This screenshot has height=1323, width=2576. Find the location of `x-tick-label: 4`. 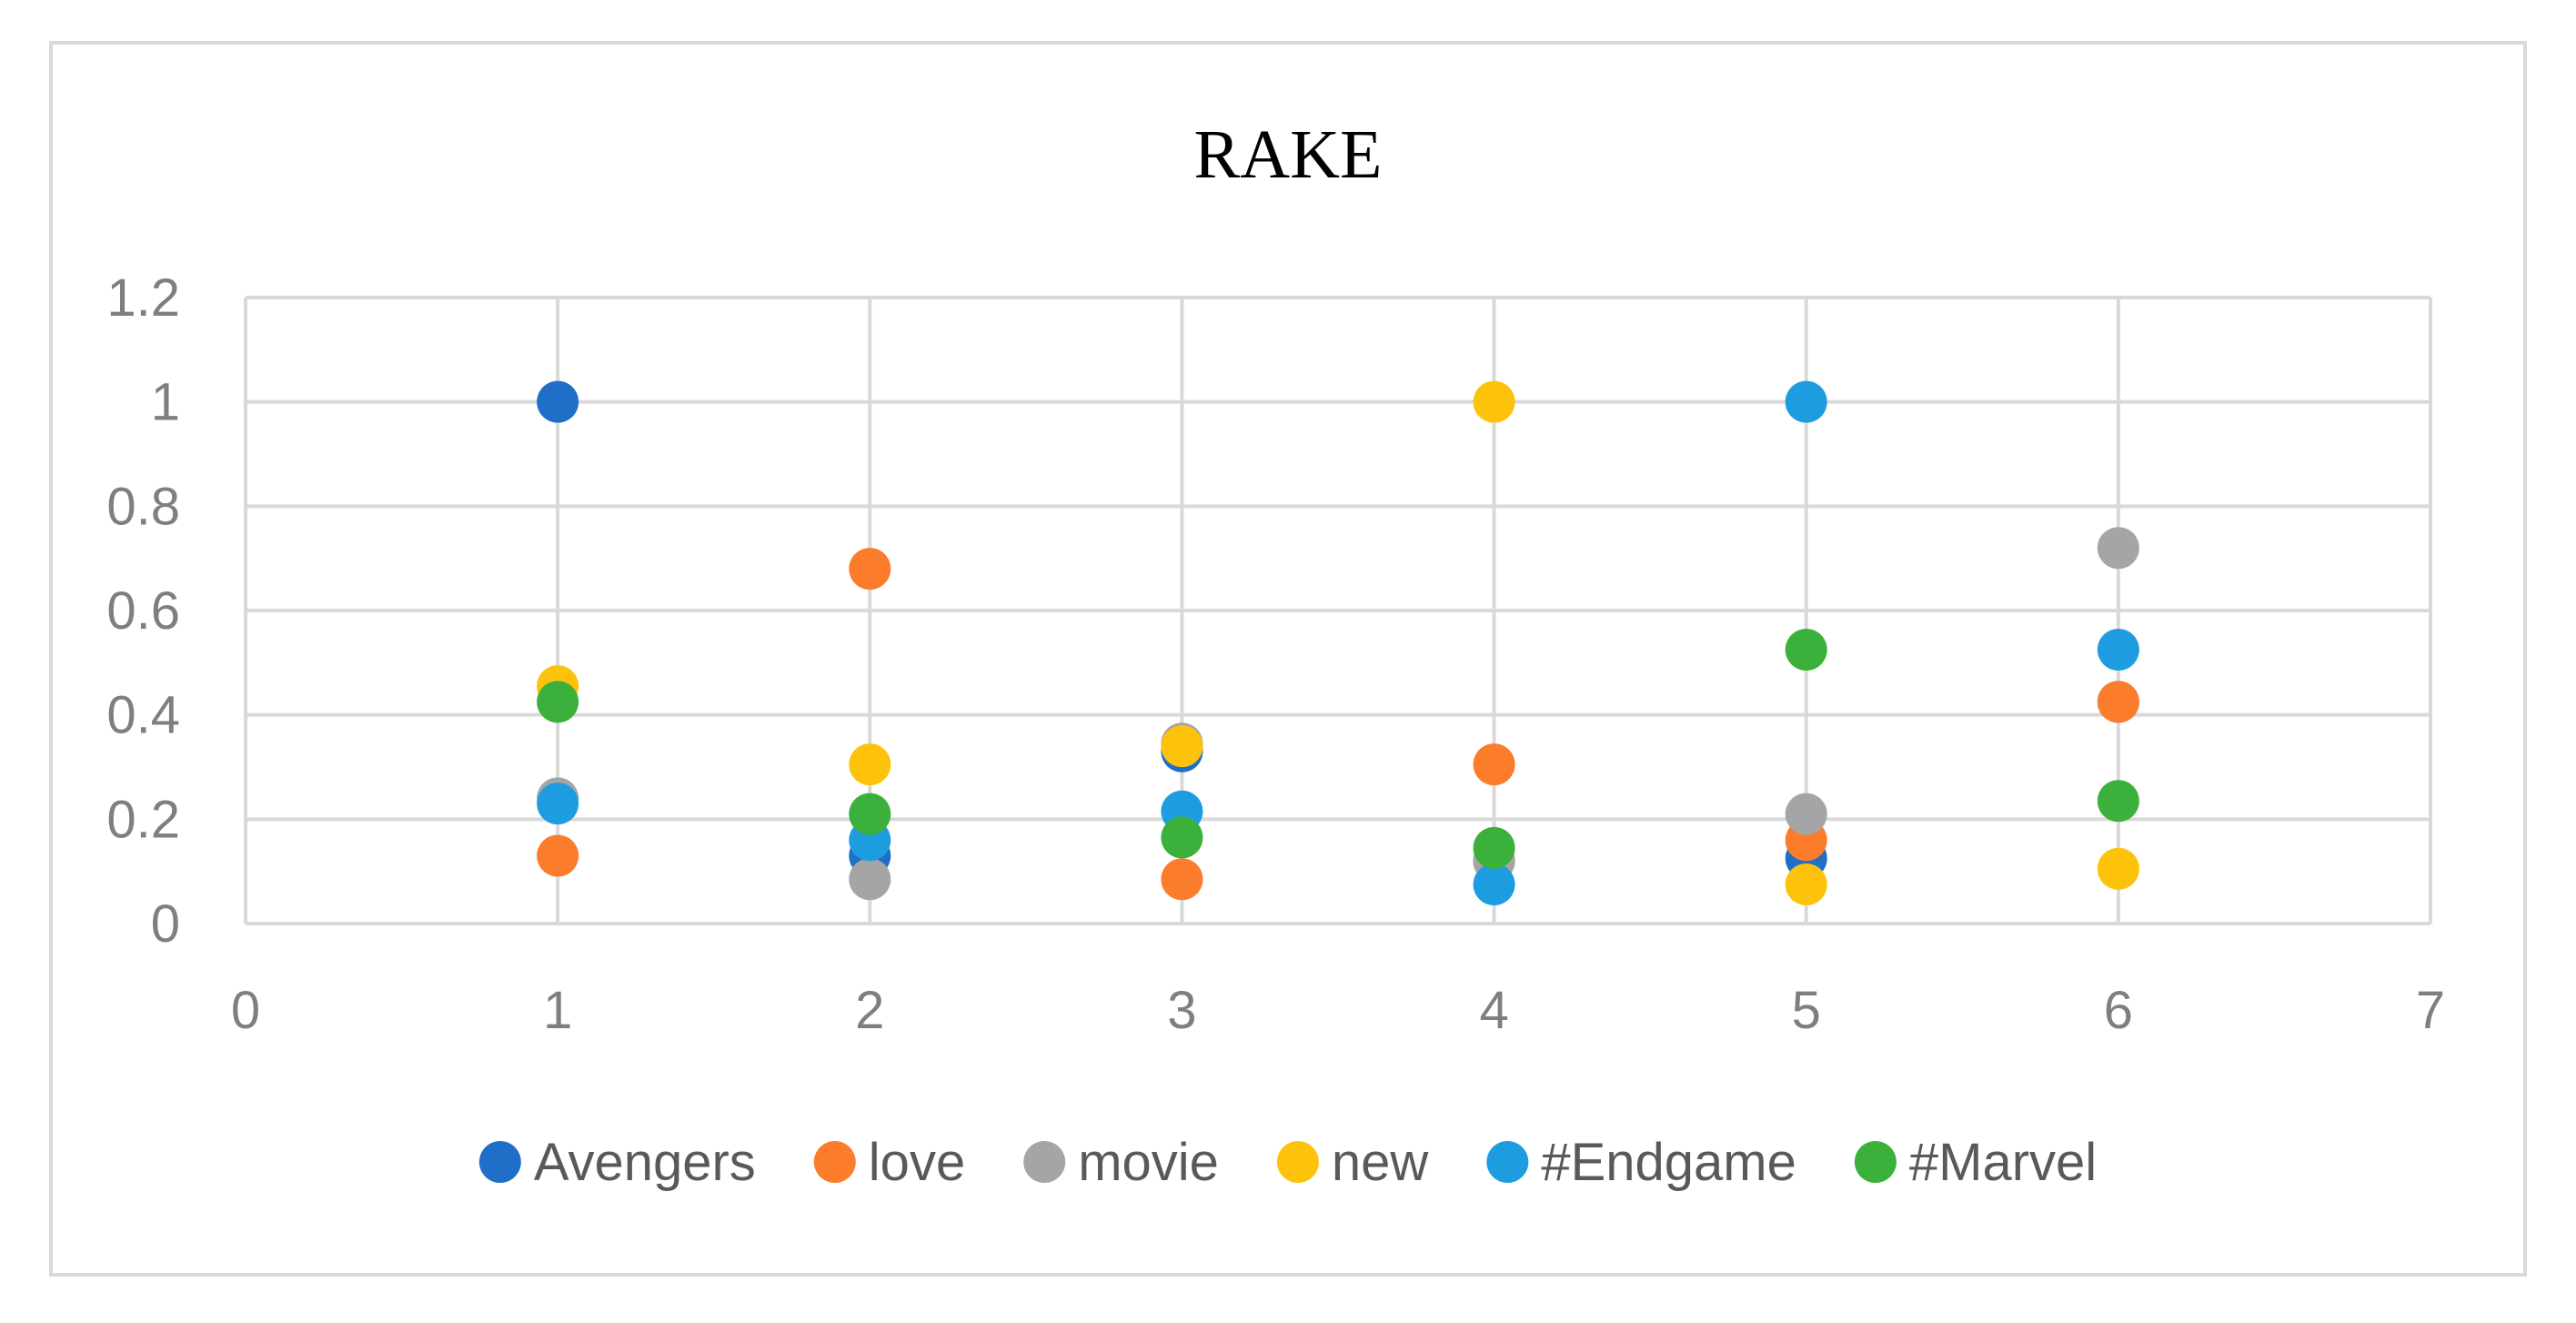

x-tick-label: 4 is located at coordinates (1493, 1010).